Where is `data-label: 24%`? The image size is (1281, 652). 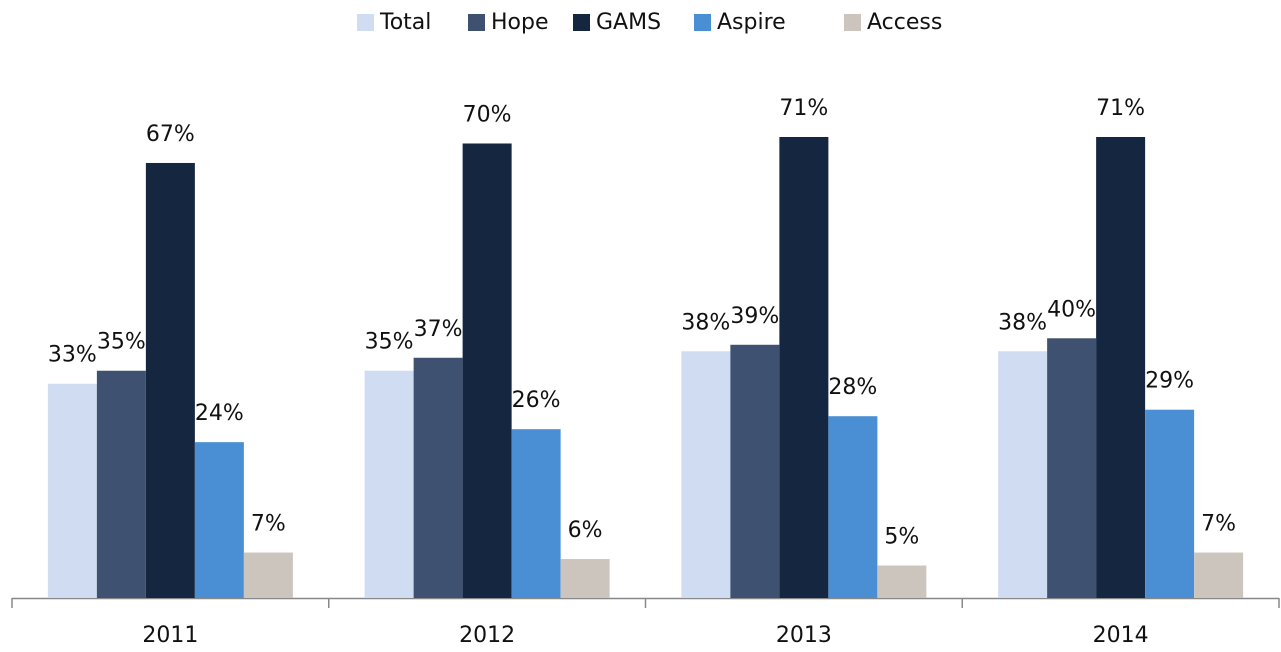
data-label: 24% is located at coordinates (219, 413).